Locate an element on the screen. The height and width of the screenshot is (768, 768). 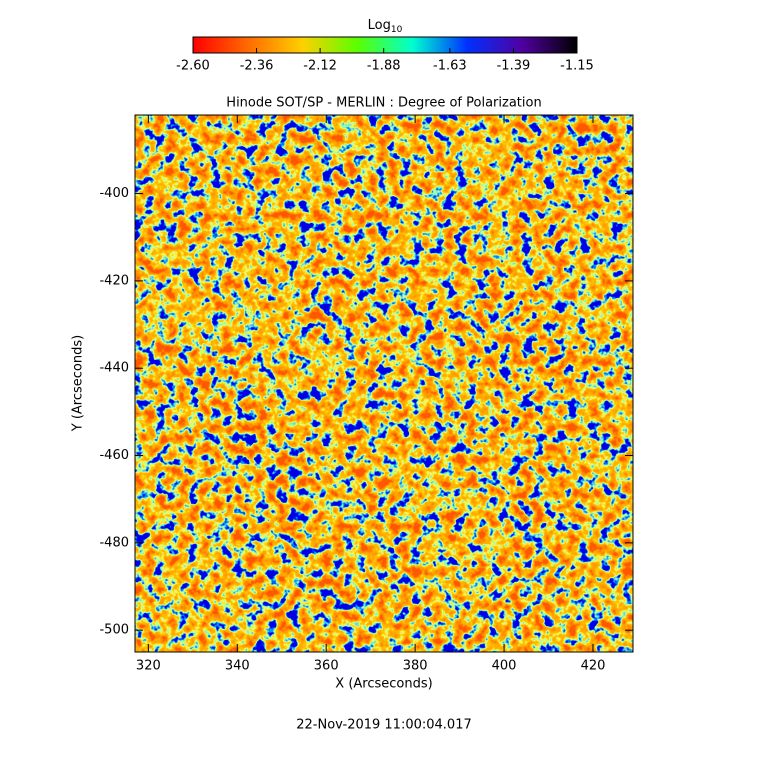
y-tick-label: -400 is located at coordinates (114, 193).